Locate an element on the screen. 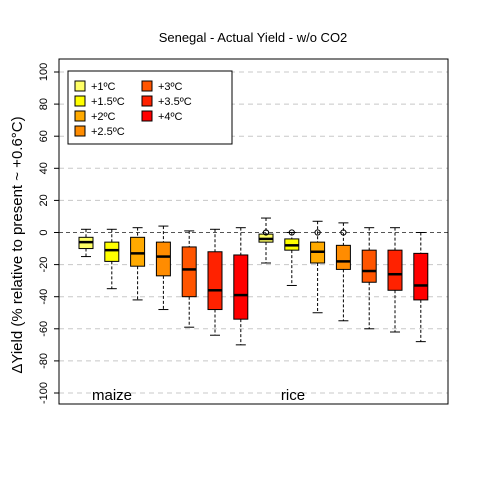 The width and height of the screenshot is (480, 480). y-tick-label: 20 is located at coordinates (44, 200).